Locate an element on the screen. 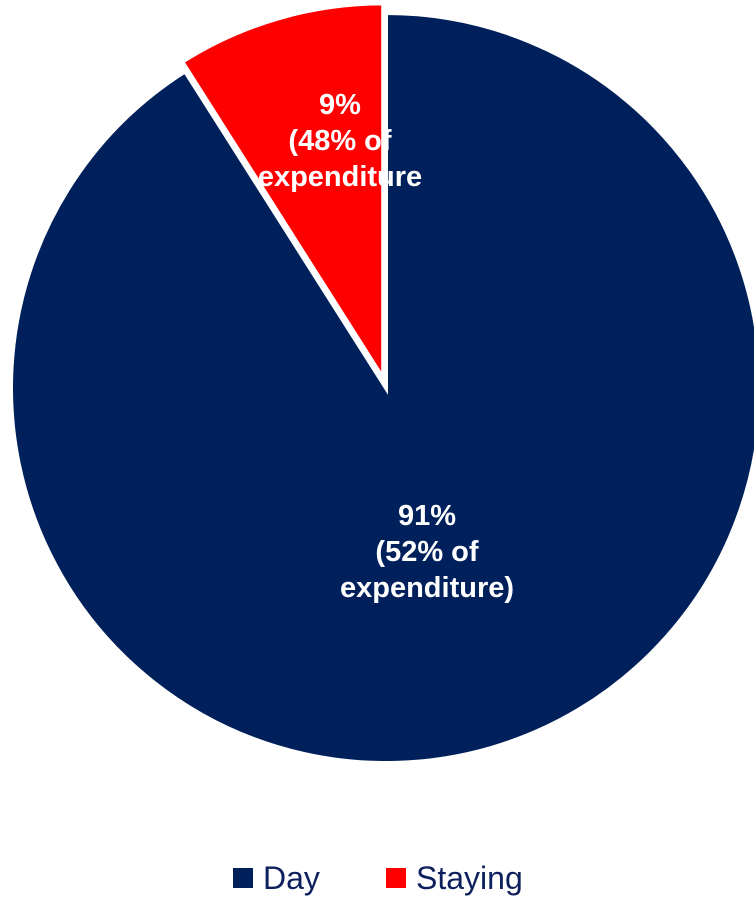  slice-label-line: expenditure is located at coordinates (340, 177).